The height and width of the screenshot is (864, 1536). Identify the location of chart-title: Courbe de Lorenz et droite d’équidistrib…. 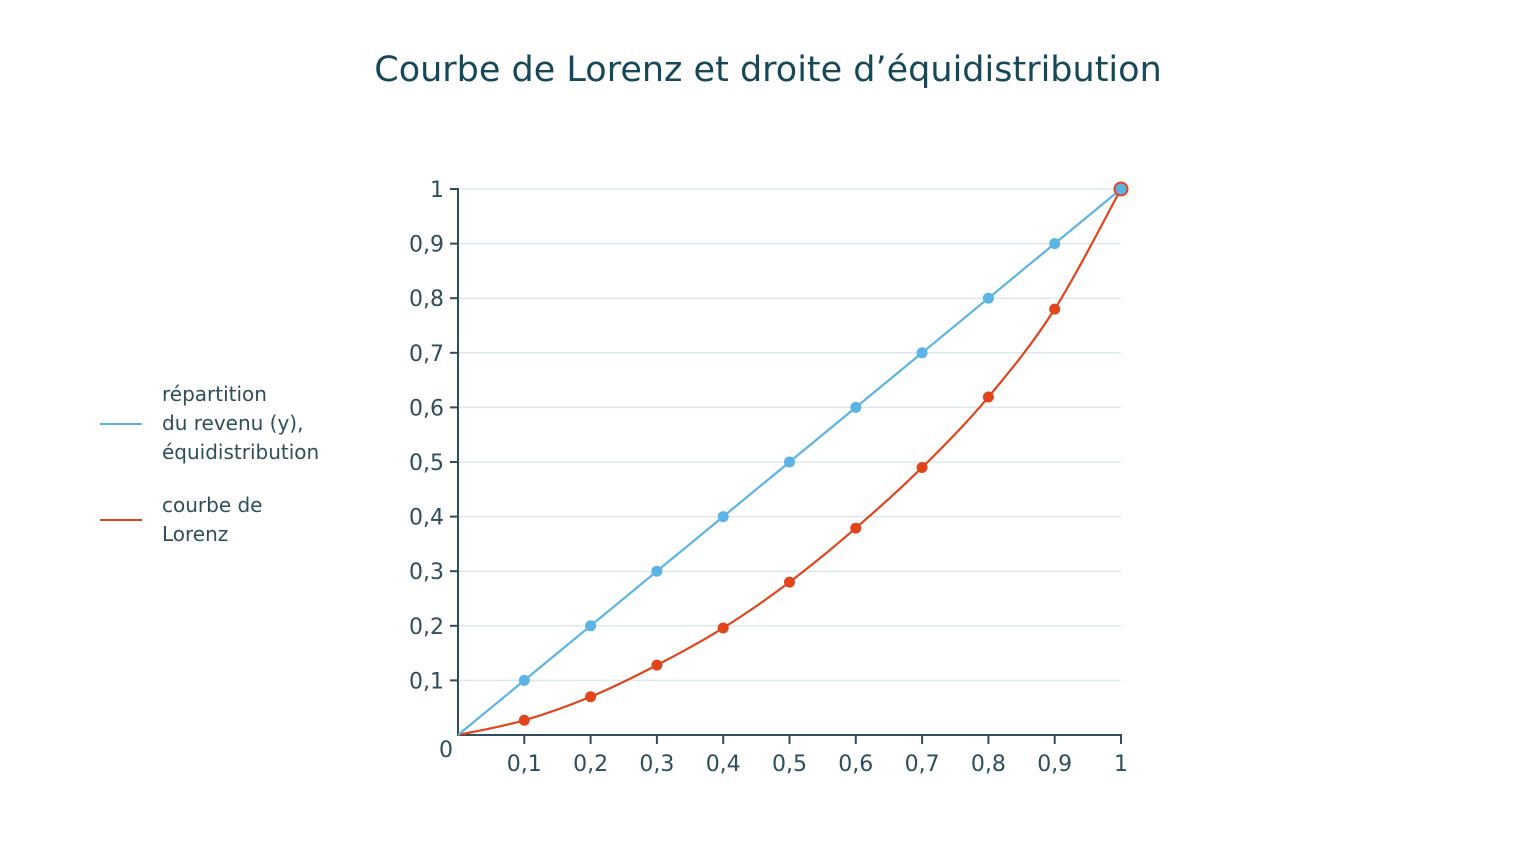
(768, 70).